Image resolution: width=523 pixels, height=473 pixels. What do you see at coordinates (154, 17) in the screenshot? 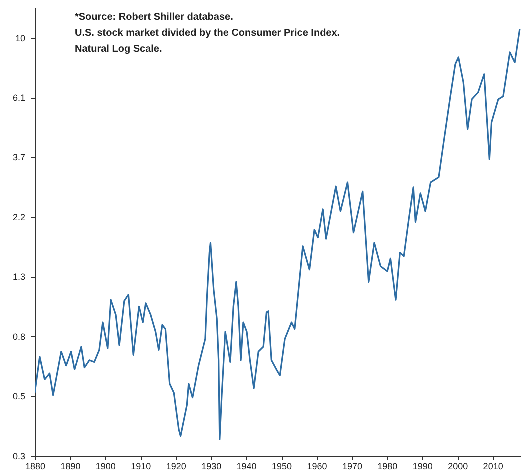
I see `annotation: *Source: Robert Shiller database.` at bounding box center [154, 17].